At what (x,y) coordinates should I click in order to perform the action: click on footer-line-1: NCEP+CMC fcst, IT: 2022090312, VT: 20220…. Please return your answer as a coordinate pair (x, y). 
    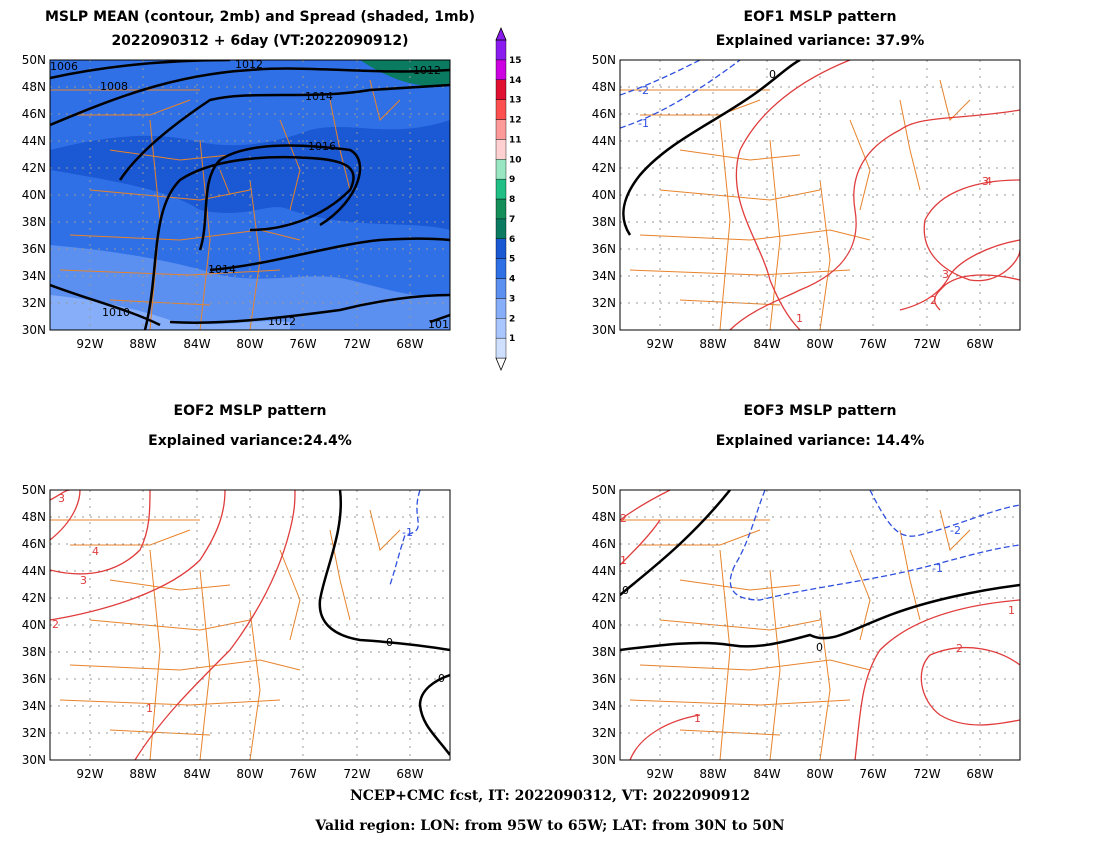
    Looking at the image, I should click on (550, 796).